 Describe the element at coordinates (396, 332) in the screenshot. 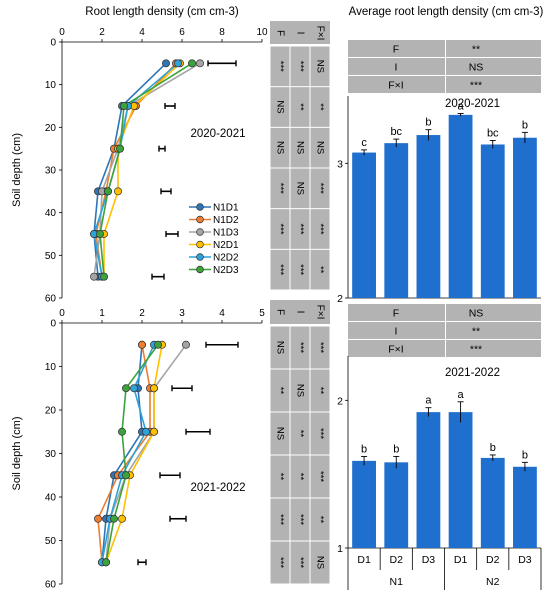

I see `stats-factor-label: I` at that location.